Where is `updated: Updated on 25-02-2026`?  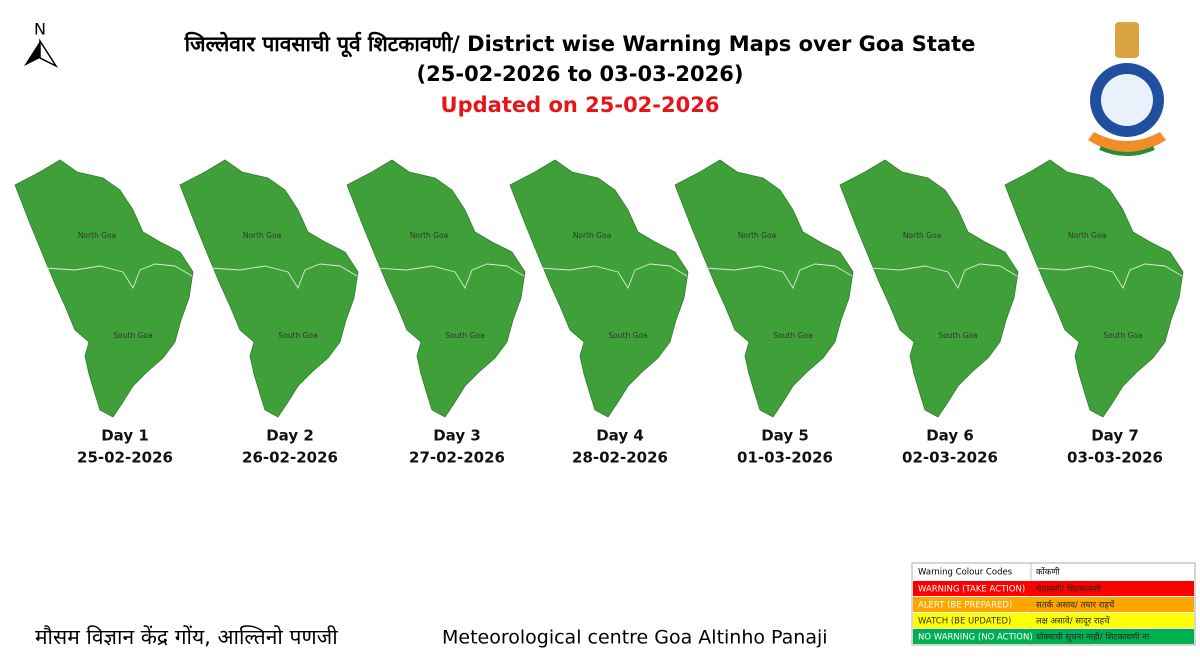
updated: Updated on 25-02-2026 is located at coordinates (580, 105).